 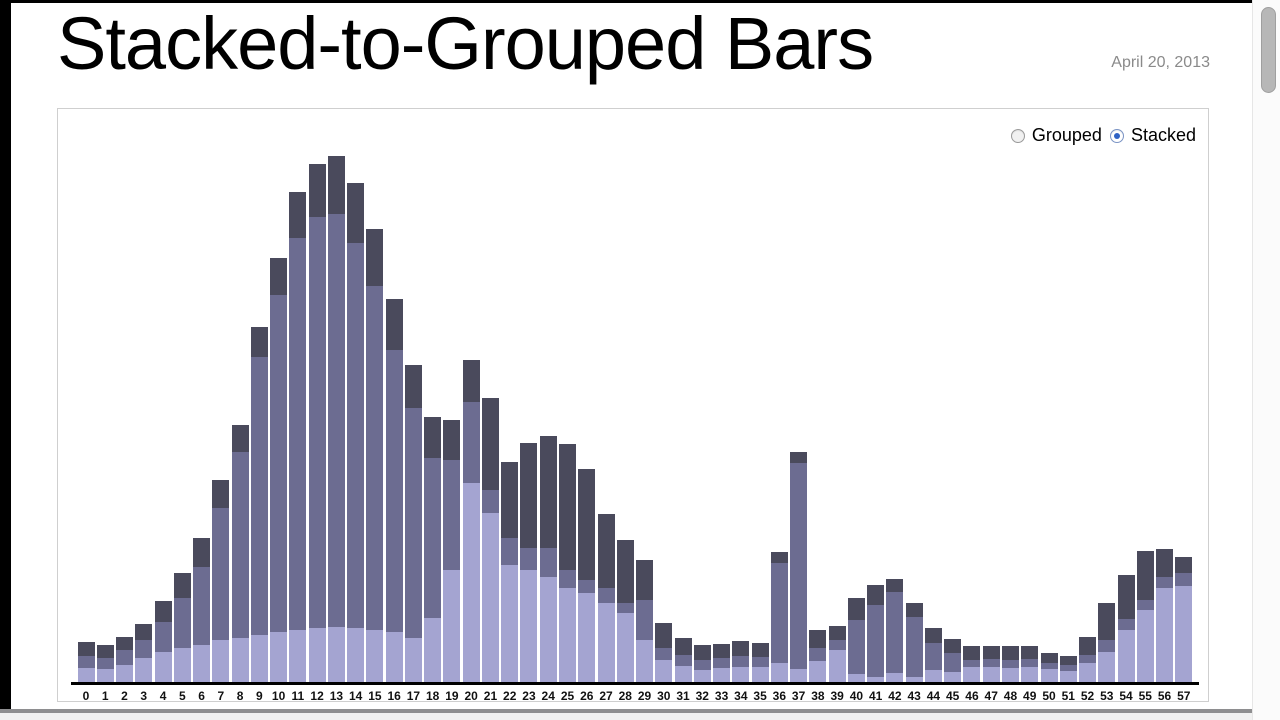 I want to click on radio-option-grouped: Grouped, so click(x=1056, y=135).